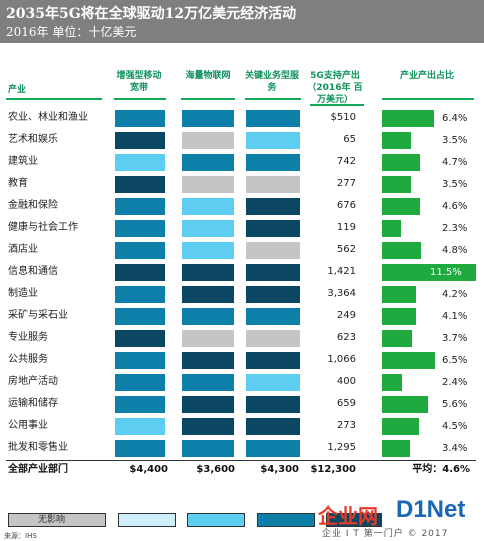 Image resolution: width=484 pixels, height=541 pixels. Describe the element at coordinates (23, 249) in the screenshot. I see `row-label: 酒店业` at that location.